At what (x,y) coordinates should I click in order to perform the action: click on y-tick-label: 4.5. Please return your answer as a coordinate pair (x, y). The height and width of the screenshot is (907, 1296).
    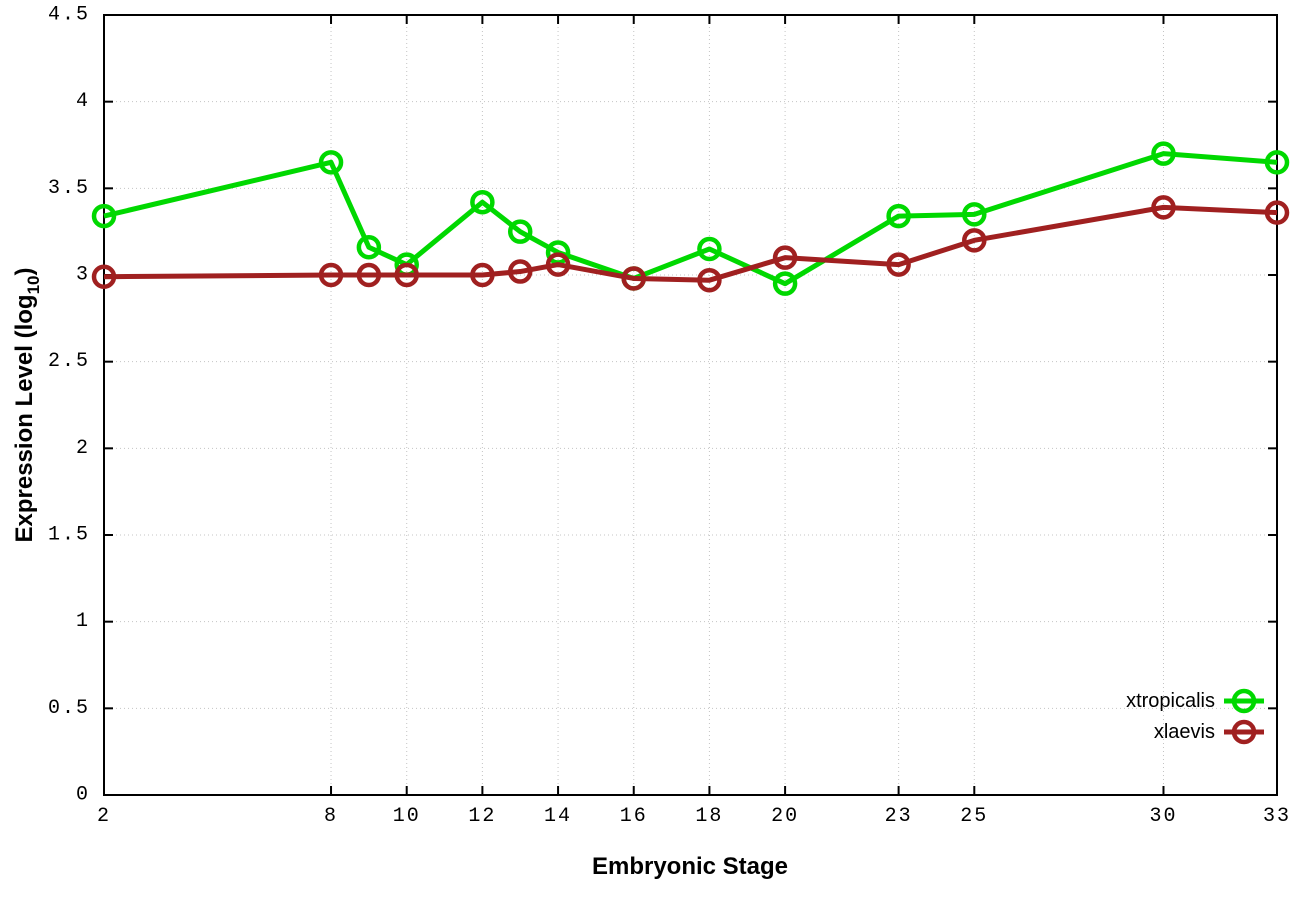
    Looking at the image, I should click on (69, 15).